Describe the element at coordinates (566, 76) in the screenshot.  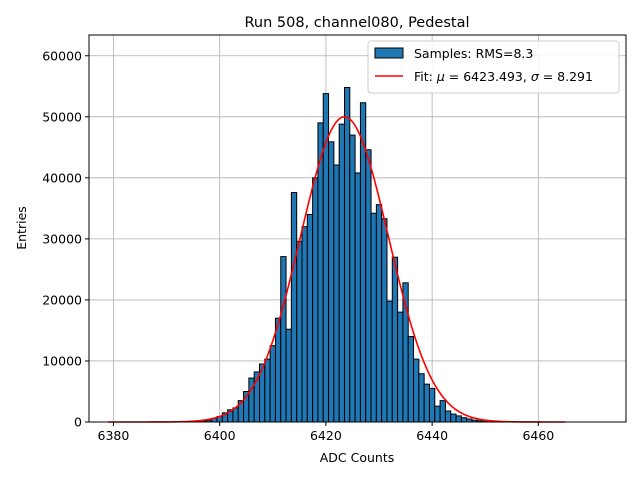
I see `sigma-value: = 8.291` at that location.